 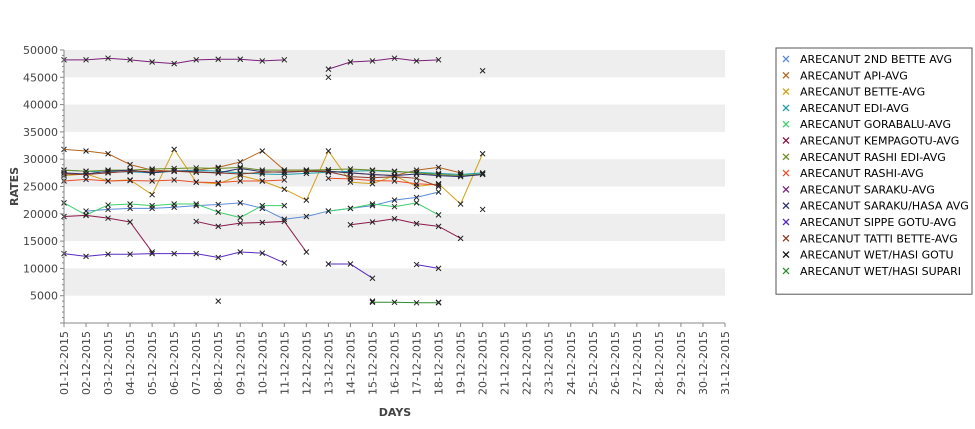 I want to click on x-tick-label: 16-12-2015, so click(x=395, y=363).